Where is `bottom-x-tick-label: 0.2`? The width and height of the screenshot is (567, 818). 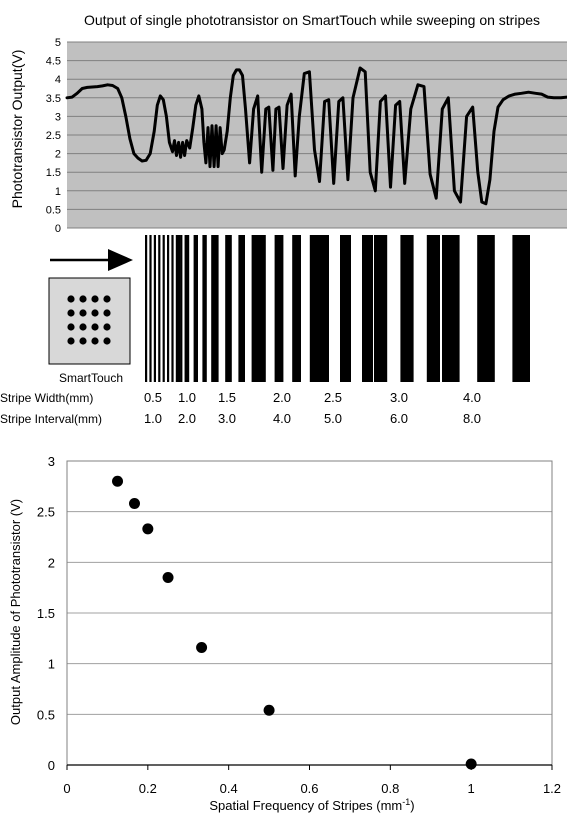
bottom-x-tick-label: 0.2 is located at coordinates (148, 788).